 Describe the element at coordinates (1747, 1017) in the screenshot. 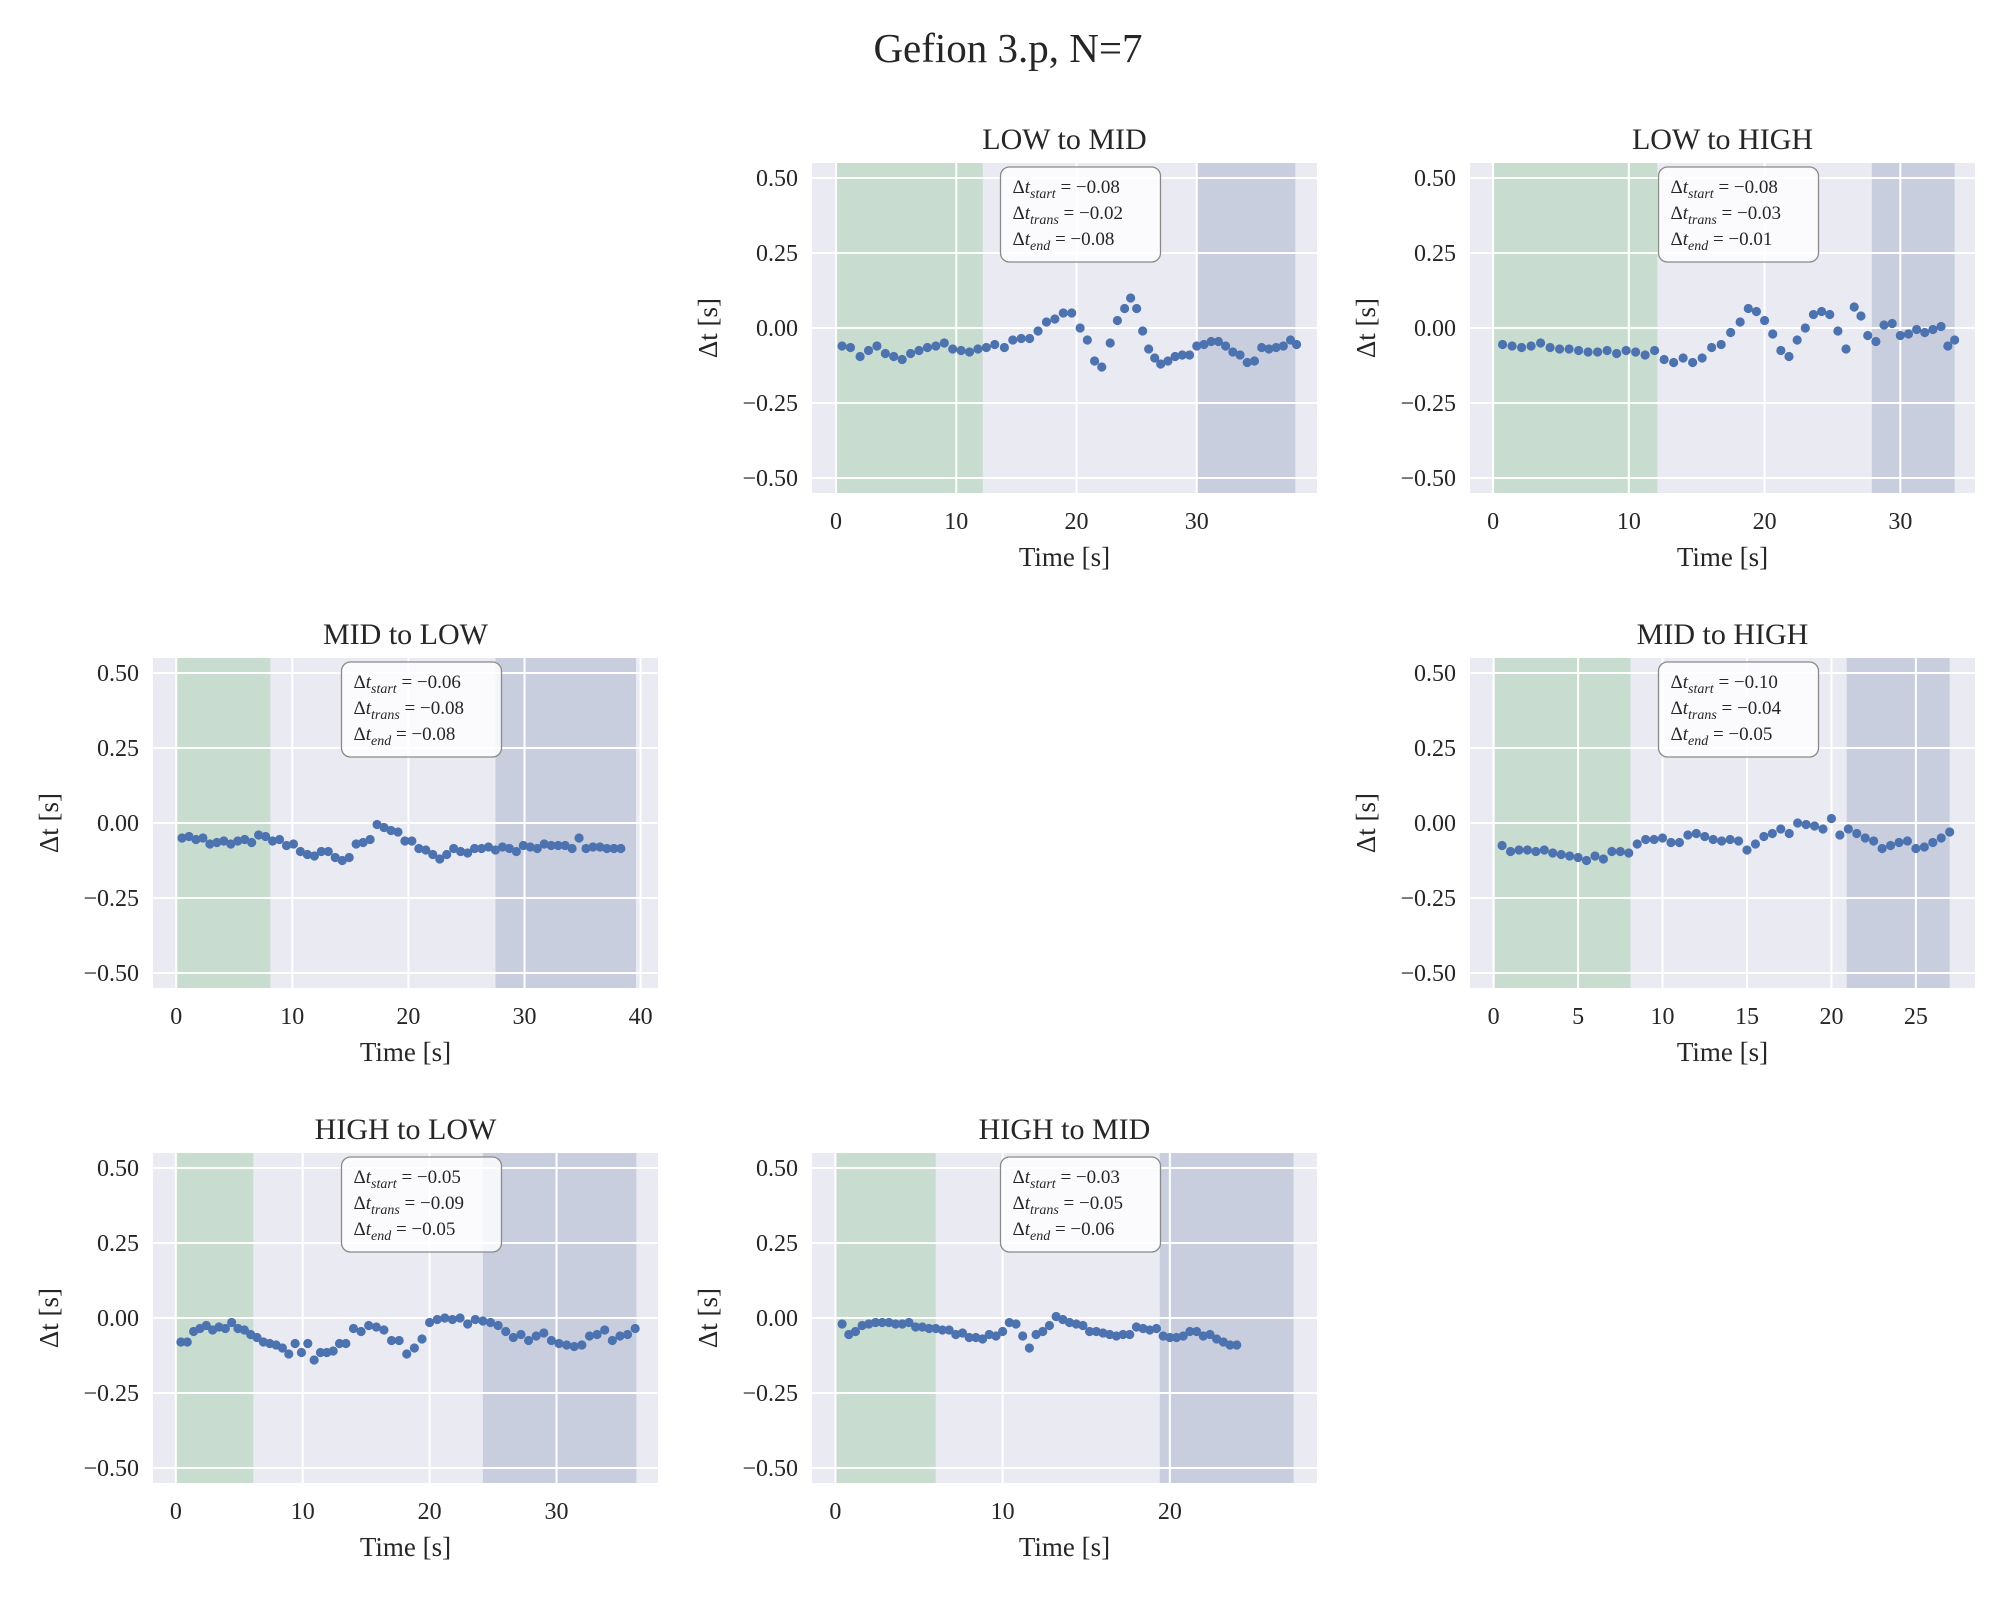

I see `x-tick-label: 15` at that location.